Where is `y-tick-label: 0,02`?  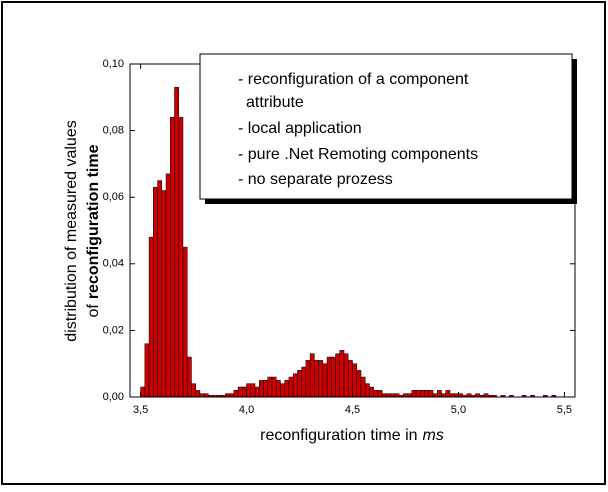 y-tick-label: 0,02 is located at coordinates (113, 330).